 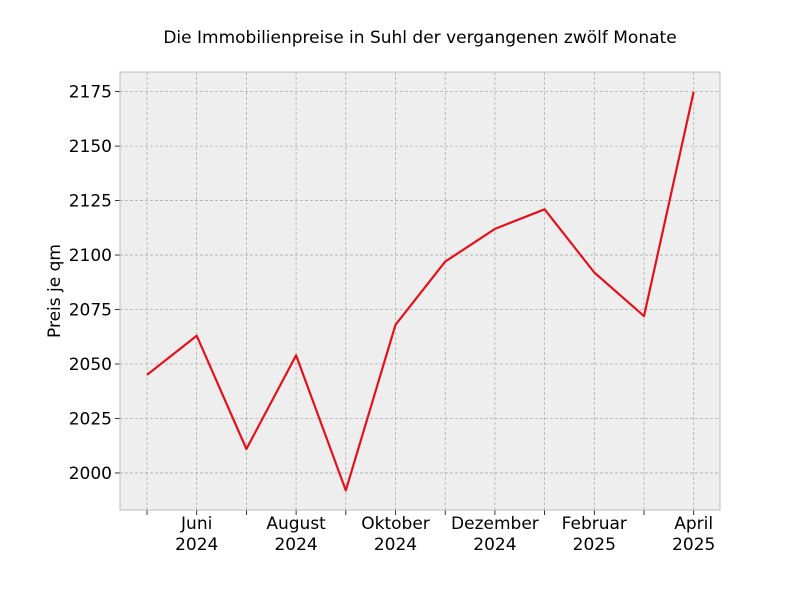 What do you see at coordinates (90, 147) in the screenshot?
I see `y-tick-label: 2150` at bounding box center [90, 147].